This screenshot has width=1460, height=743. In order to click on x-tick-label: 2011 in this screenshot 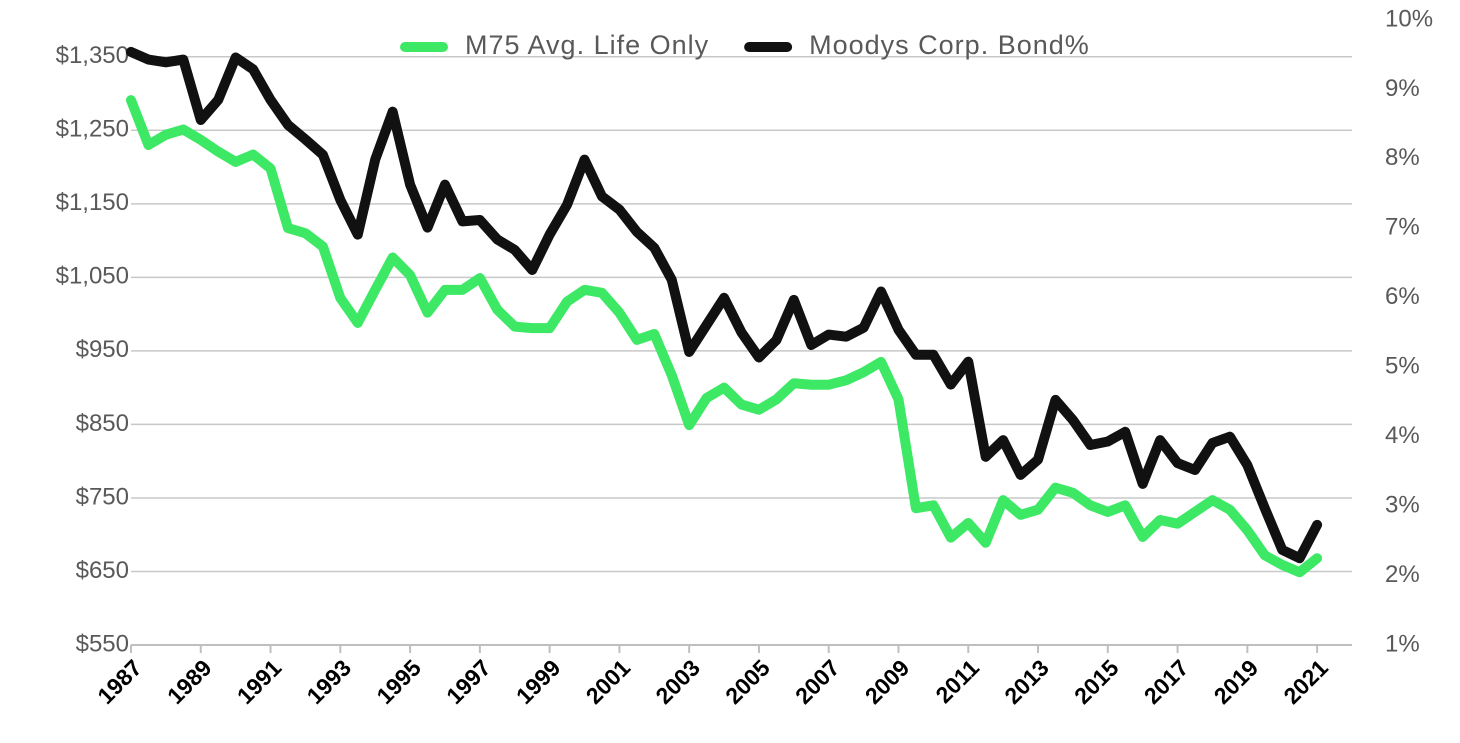, I will do `click(957, 681)`.